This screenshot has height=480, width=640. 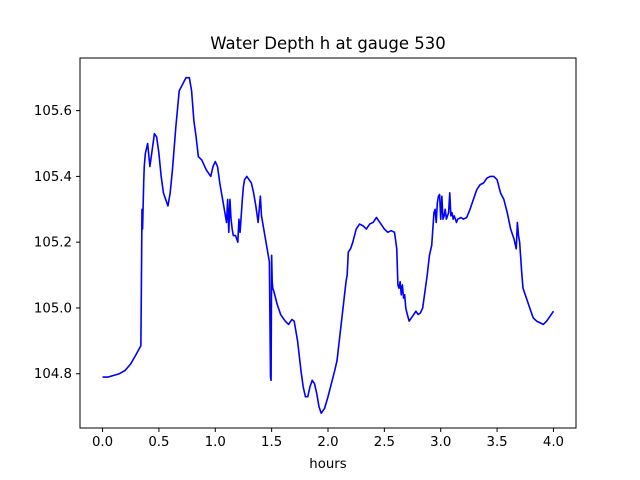 I want to click on chart-title: Water Depth h at gauge 530, so click(x=327, y=43).